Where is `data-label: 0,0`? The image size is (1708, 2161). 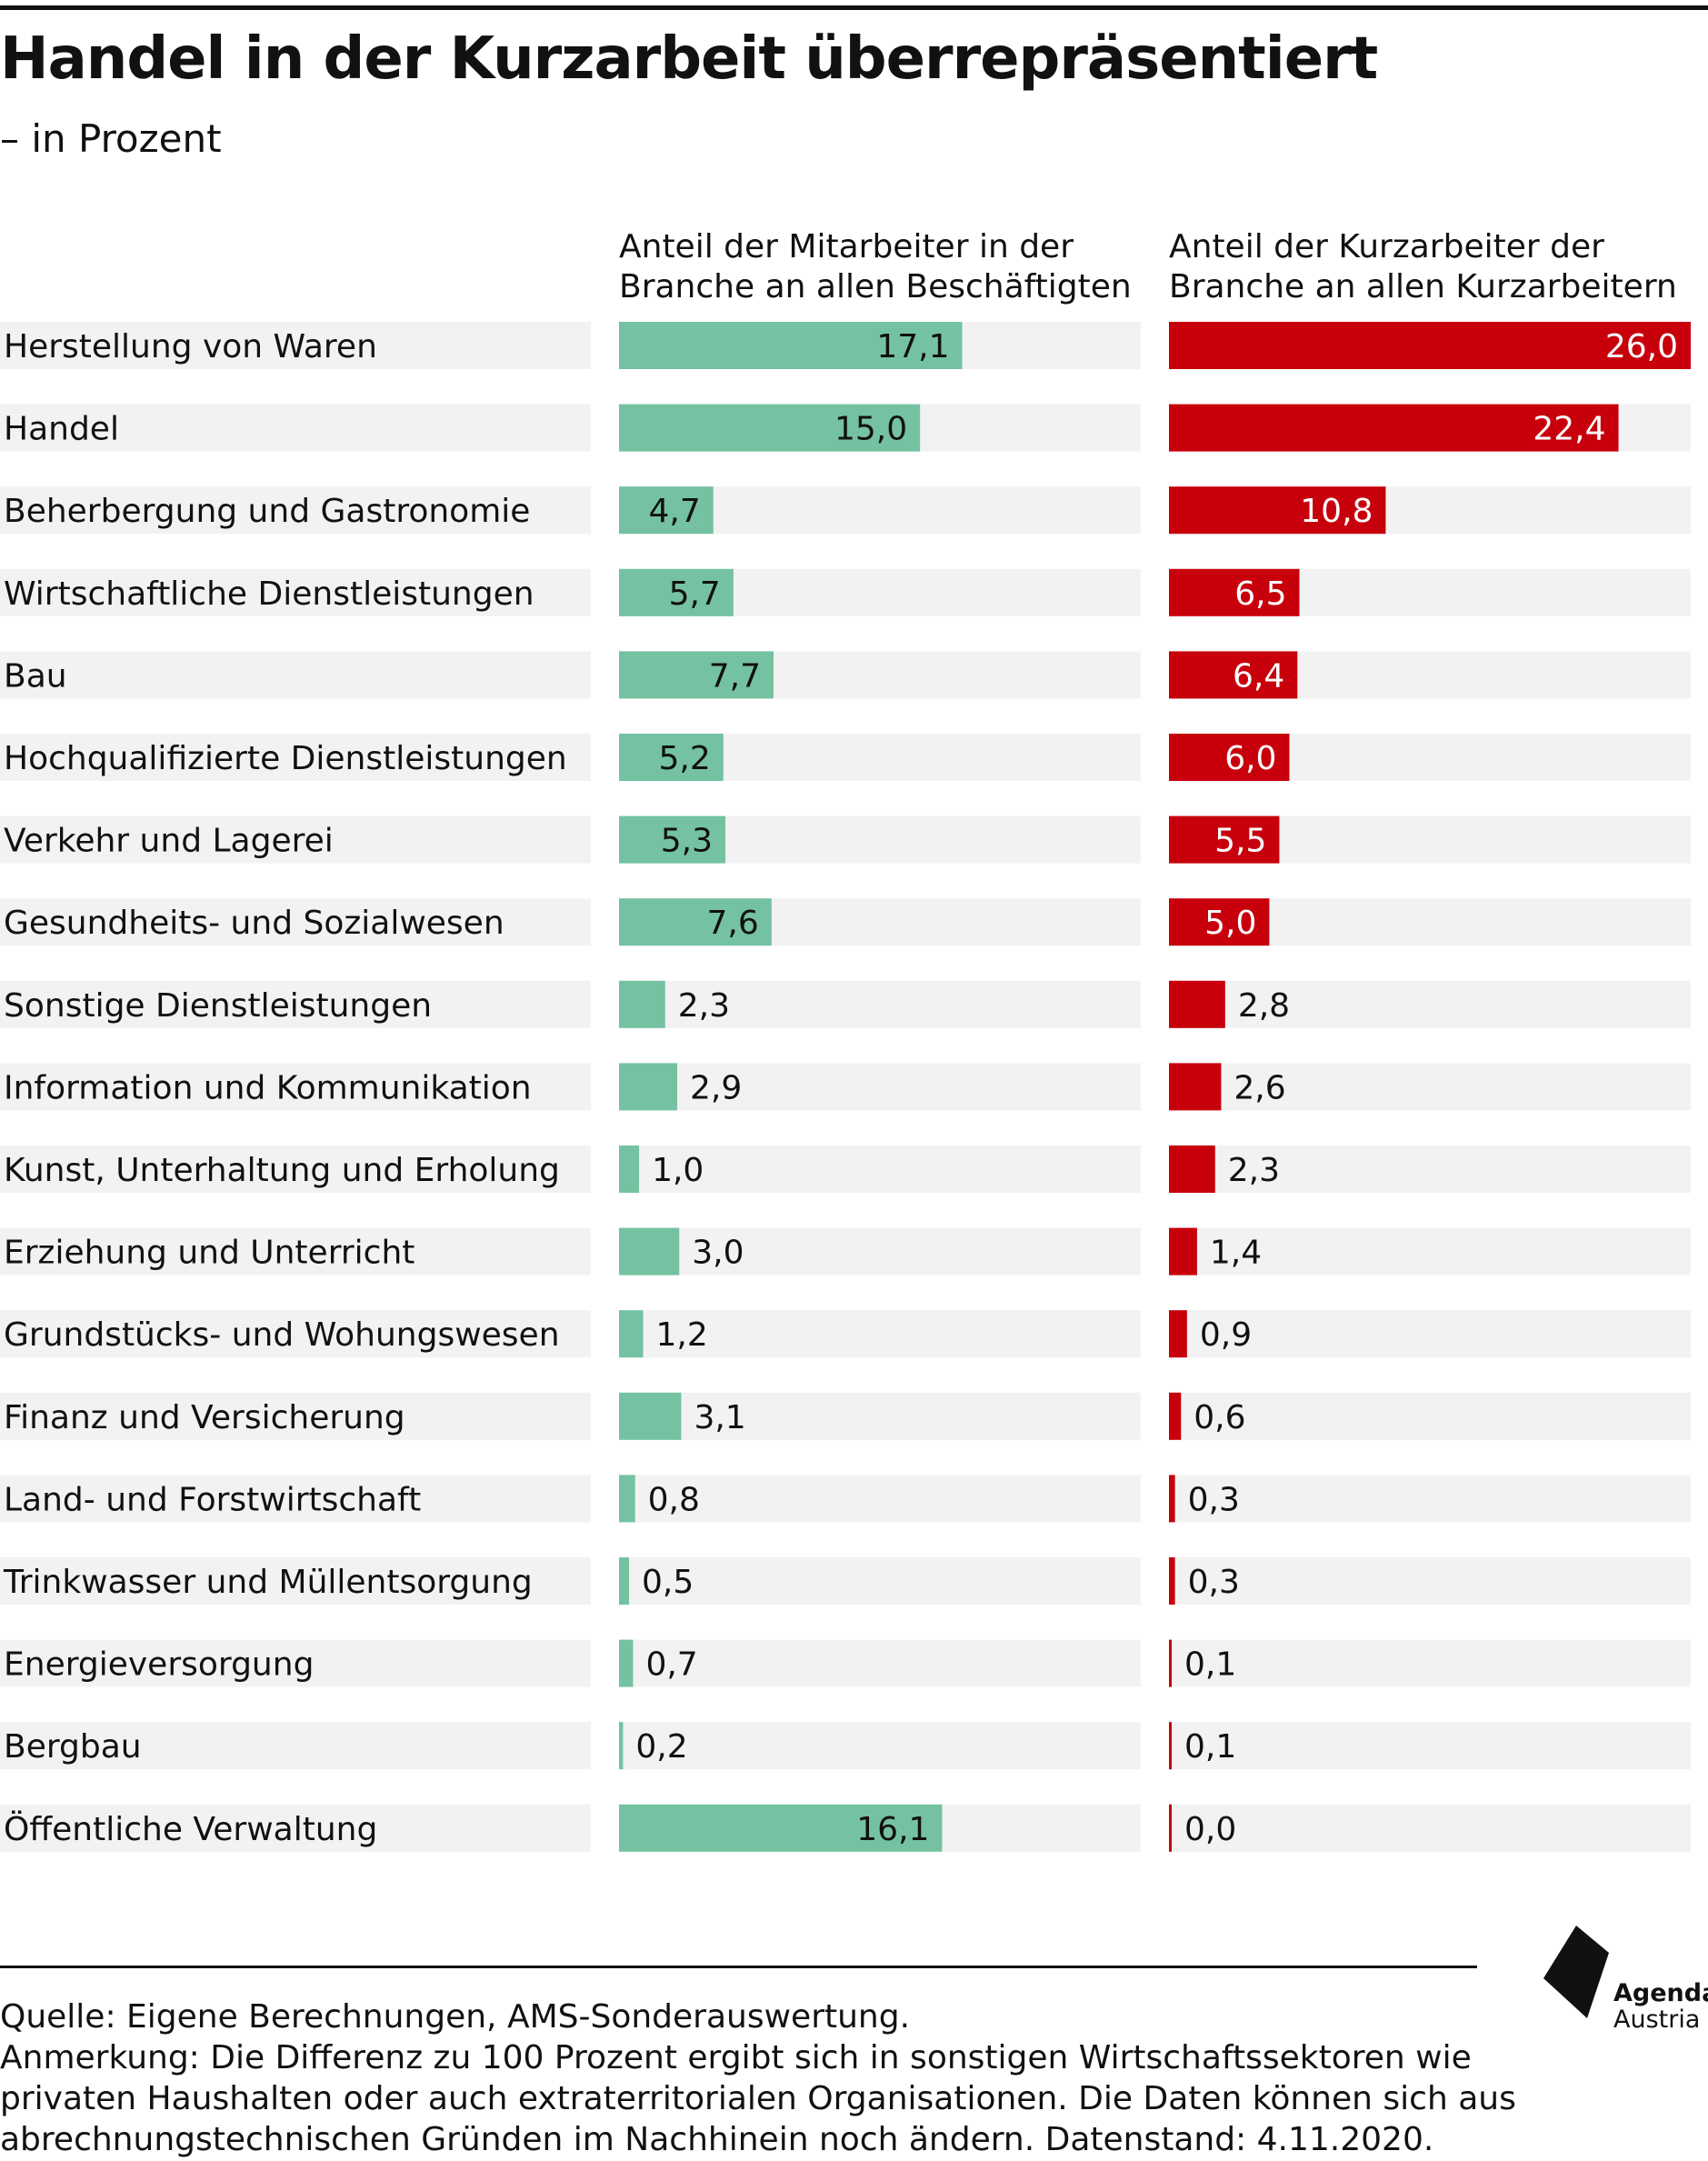 data-label: 0,0 is located at coordinates (1210, 1829).